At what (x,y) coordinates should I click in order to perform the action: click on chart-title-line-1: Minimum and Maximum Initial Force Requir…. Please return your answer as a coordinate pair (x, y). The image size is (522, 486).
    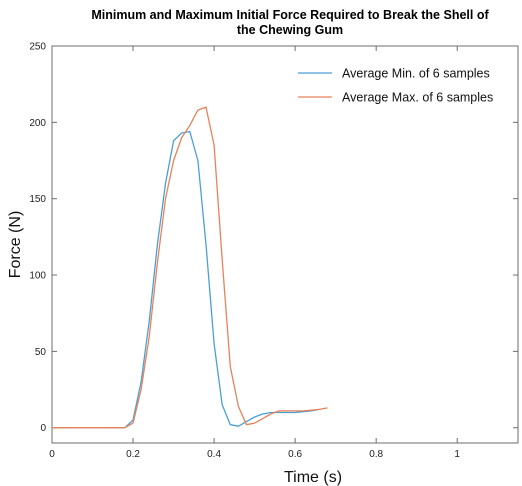
    Looking at the image, I should click on (290, 15).